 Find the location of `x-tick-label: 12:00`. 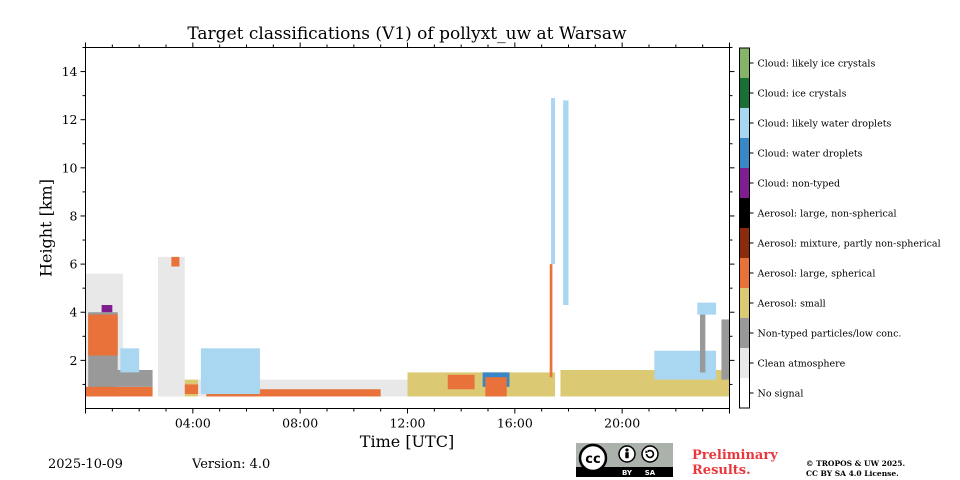

x-tick-label: 12:00 is located at coordinates (407, 423).